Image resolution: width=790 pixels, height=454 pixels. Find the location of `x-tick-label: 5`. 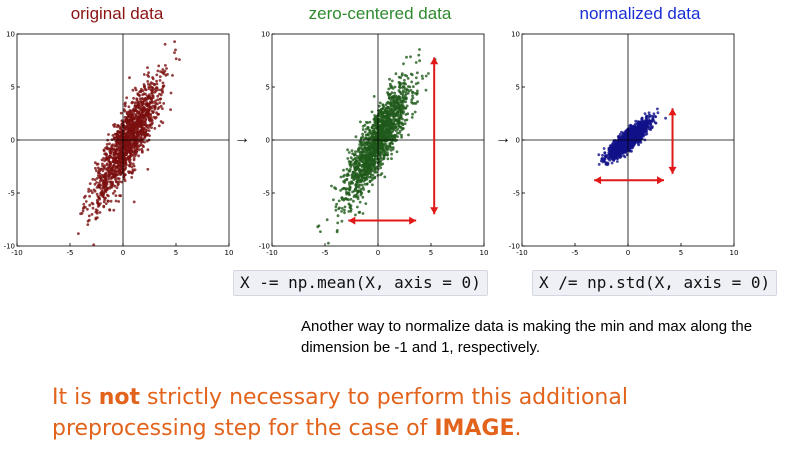

x-tick-label: 5 is located at coordinates (176, 253).